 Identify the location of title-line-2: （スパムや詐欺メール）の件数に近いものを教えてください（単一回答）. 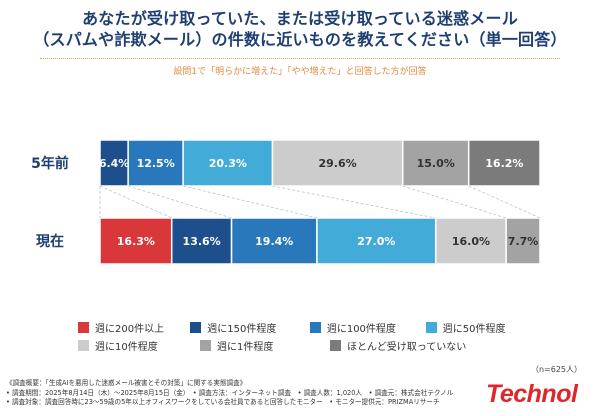
(300, 39).